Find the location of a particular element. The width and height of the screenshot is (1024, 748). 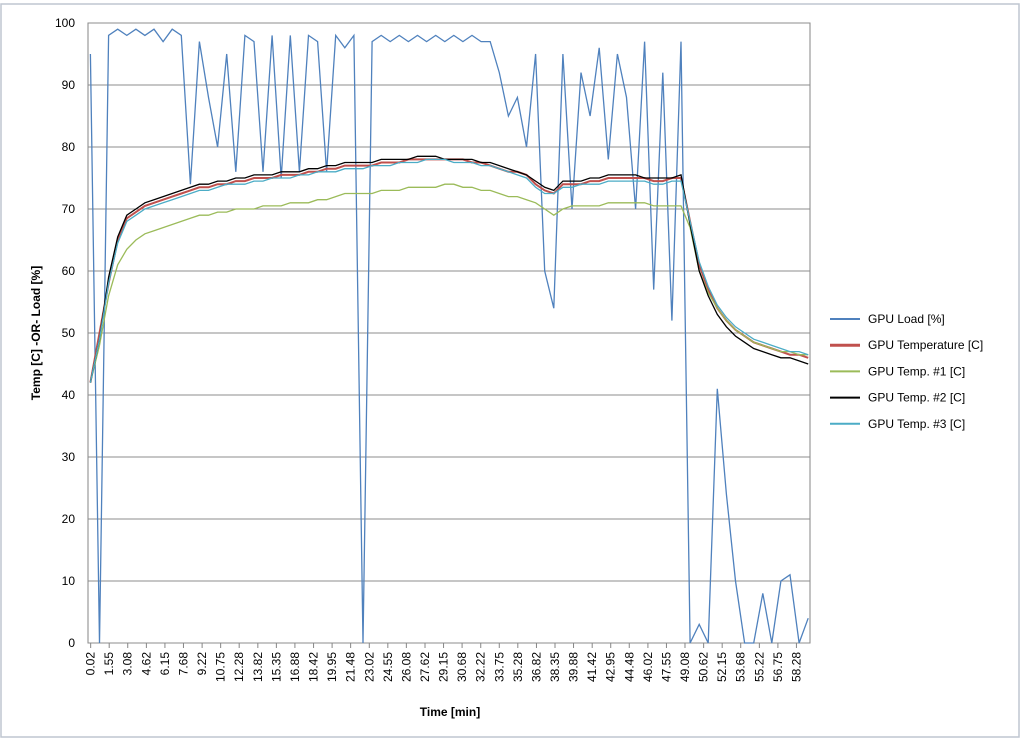

y-tick-label: 80 is located at coordinates (69, 147).